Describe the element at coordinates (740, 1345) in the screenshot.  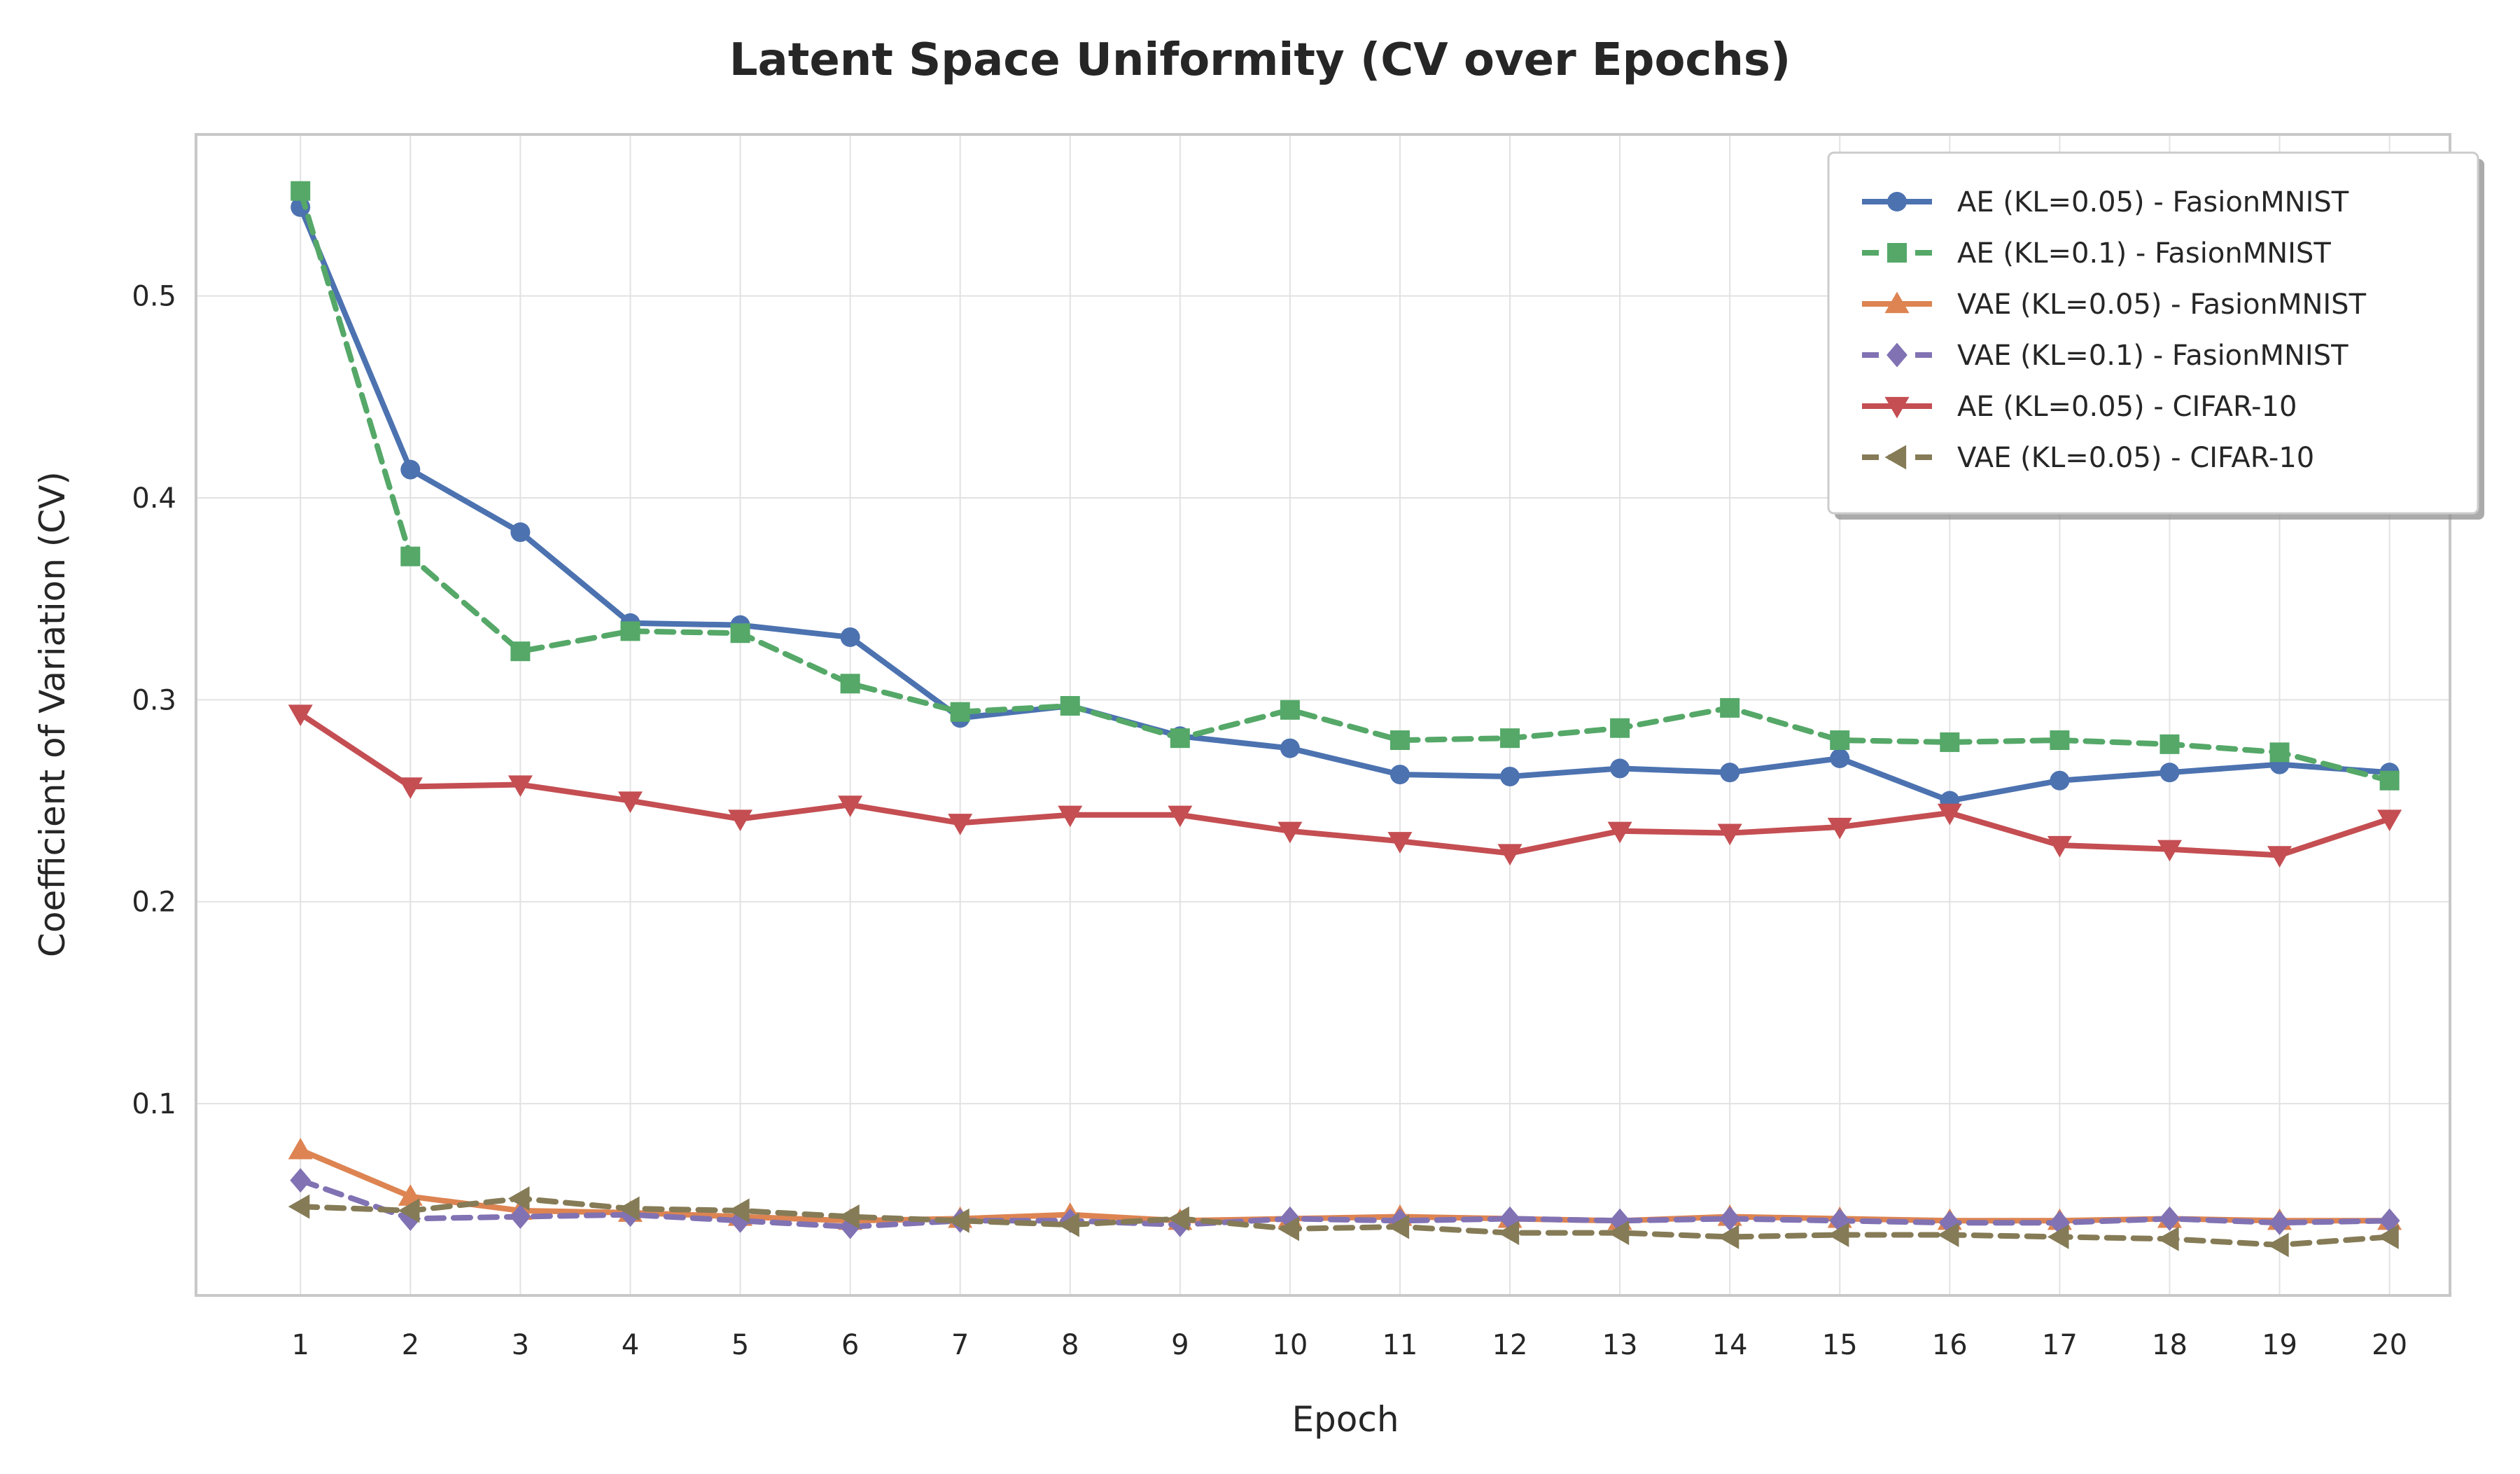
I see `x-tick-label: 5` at that location.